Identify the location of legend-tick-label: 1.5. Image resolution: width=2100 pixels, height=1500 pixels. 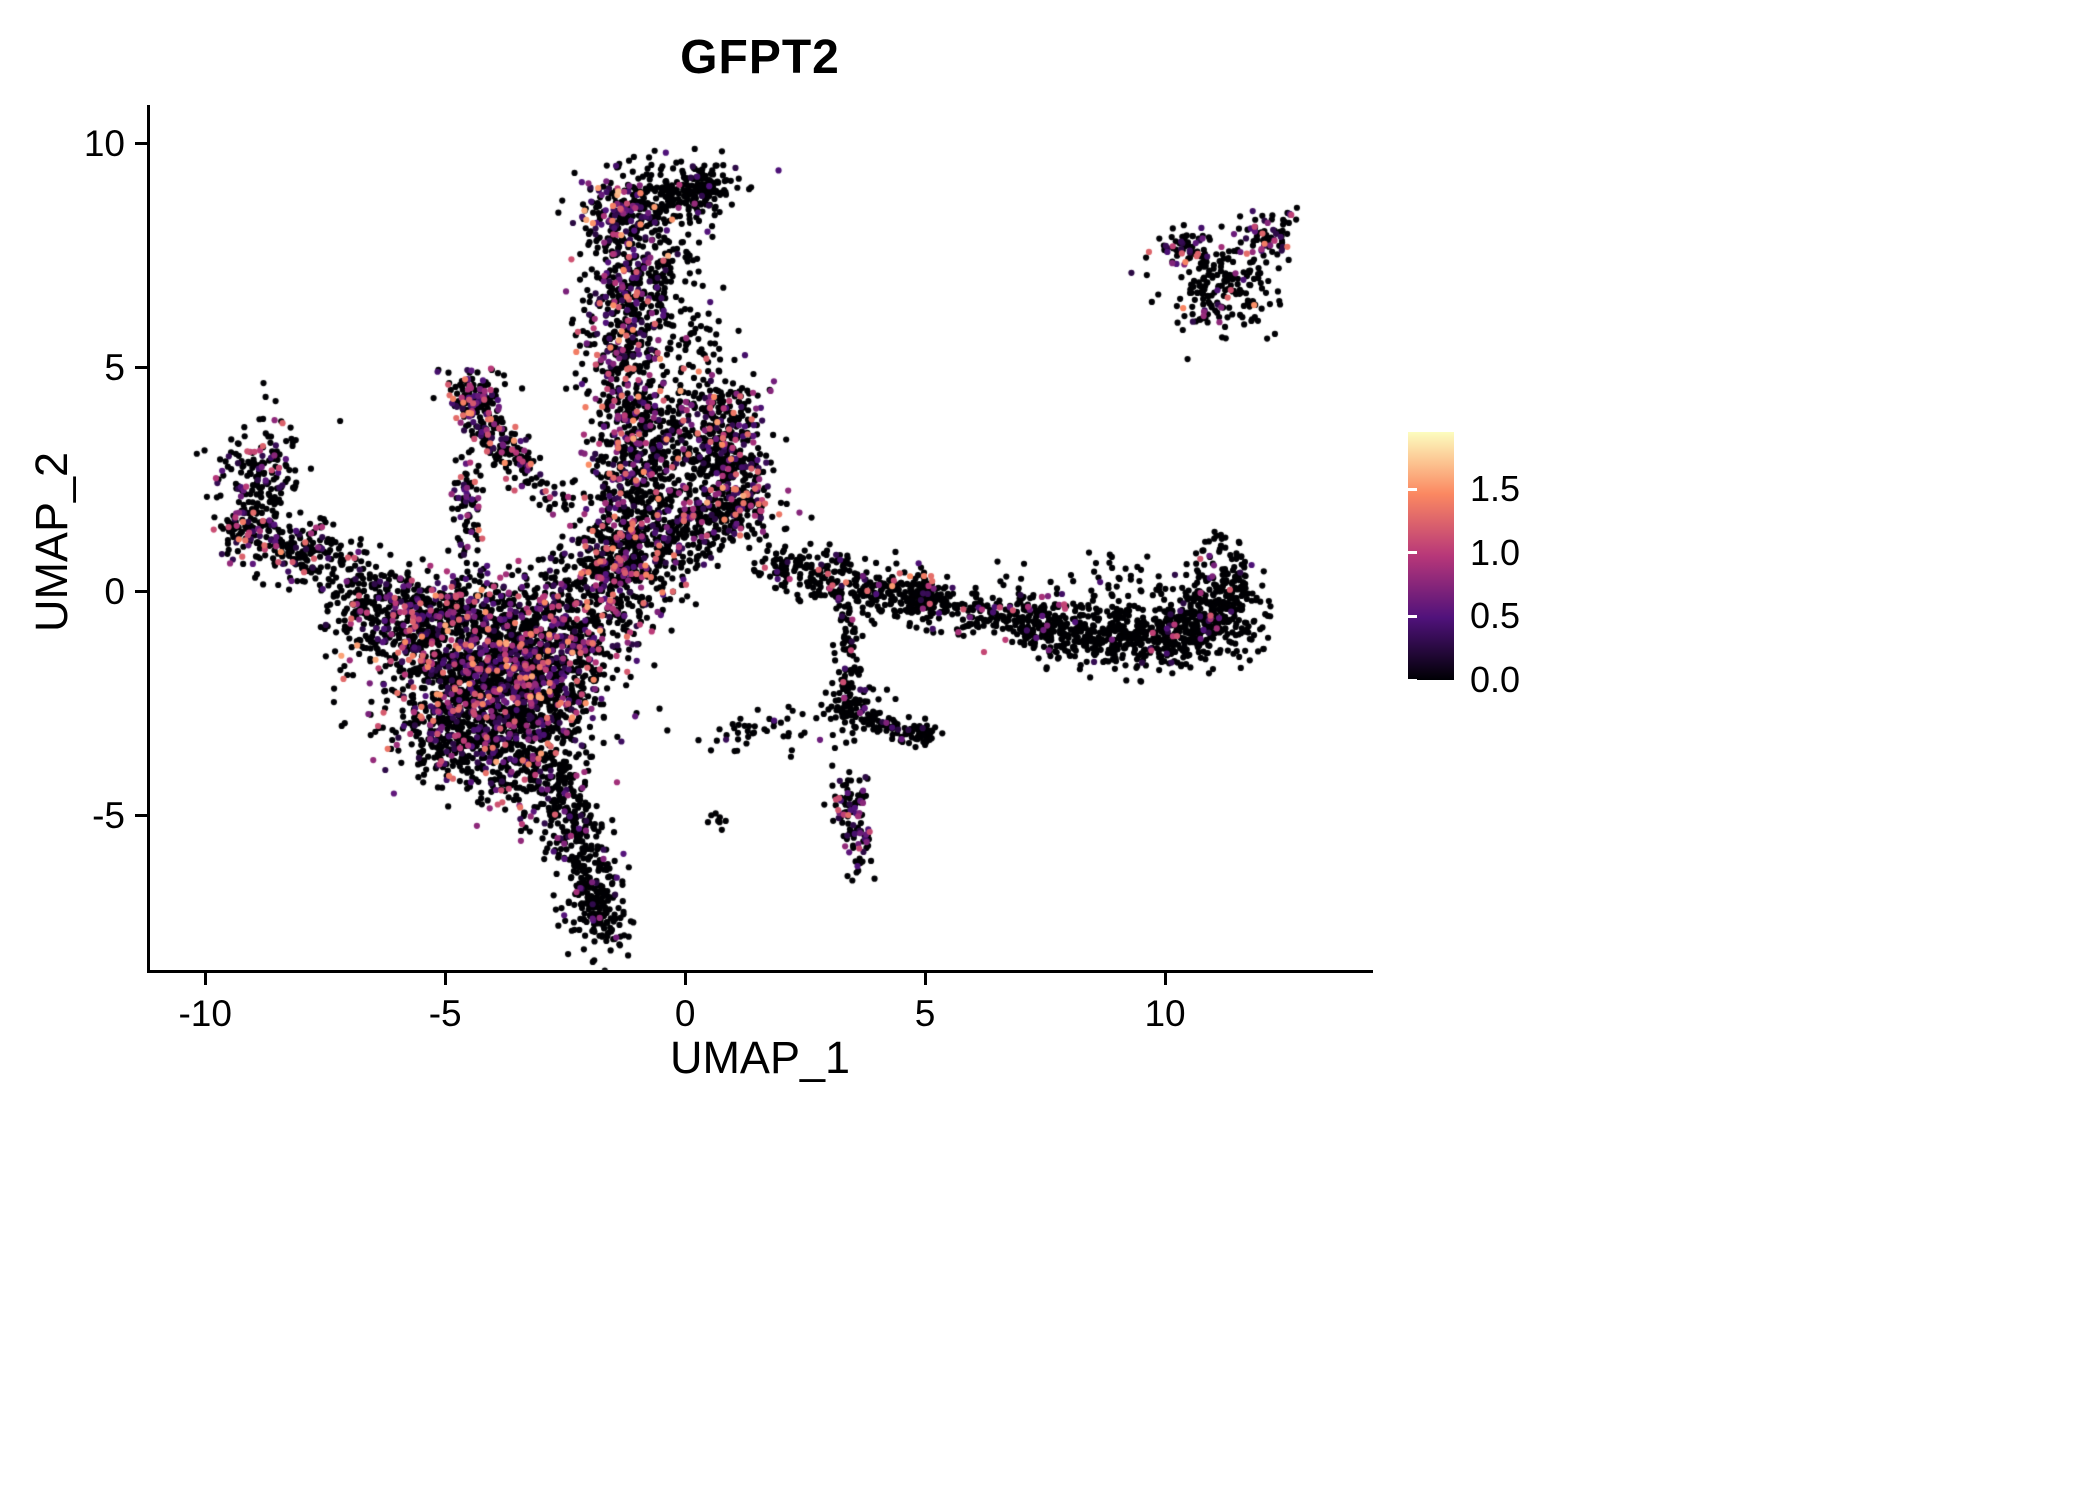
(1495, 489).